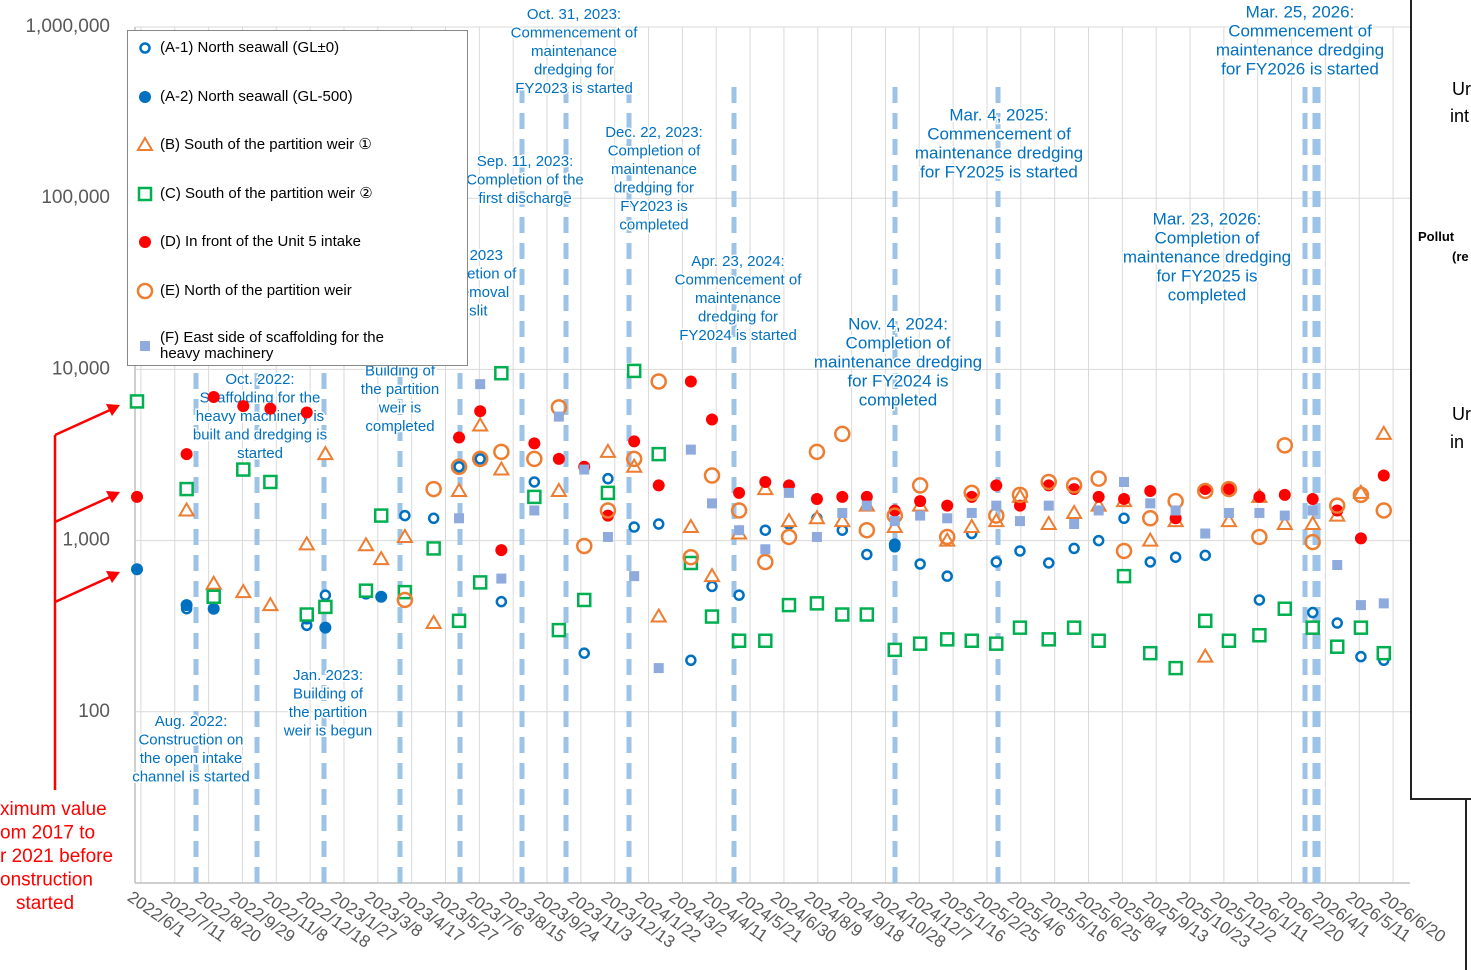  What do you see at coordinates (81, 368) in the screenshot?
I see `y-tick-label: 10,000` at bounding box center [81, 368].